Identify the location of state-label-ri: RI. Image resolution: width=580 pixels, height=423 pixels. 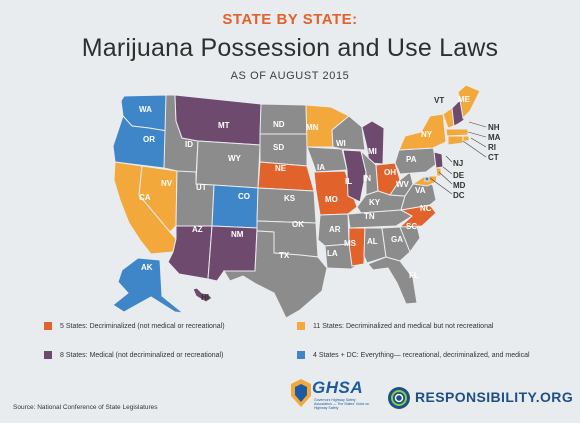
(492, 147).